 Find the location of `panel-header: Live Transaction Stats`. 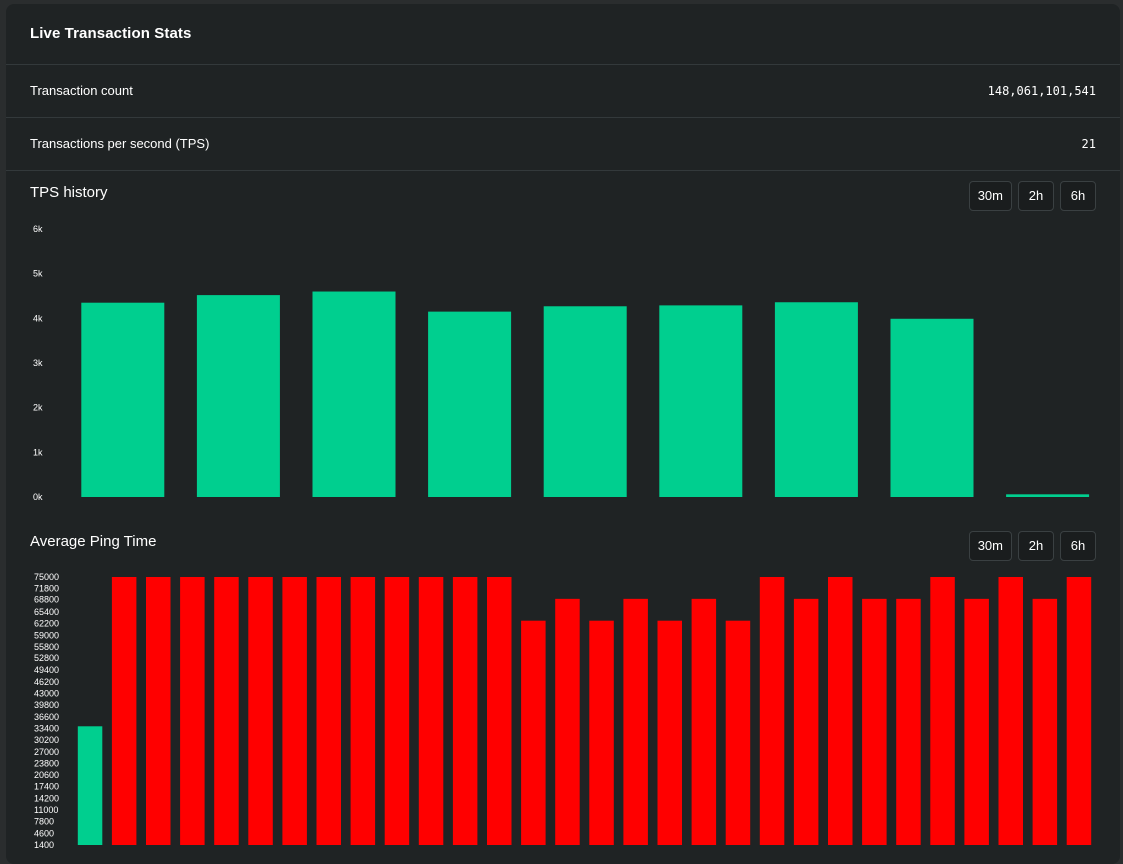

panel-header: Live Transaction Stats is located at coordinates (563, 34).